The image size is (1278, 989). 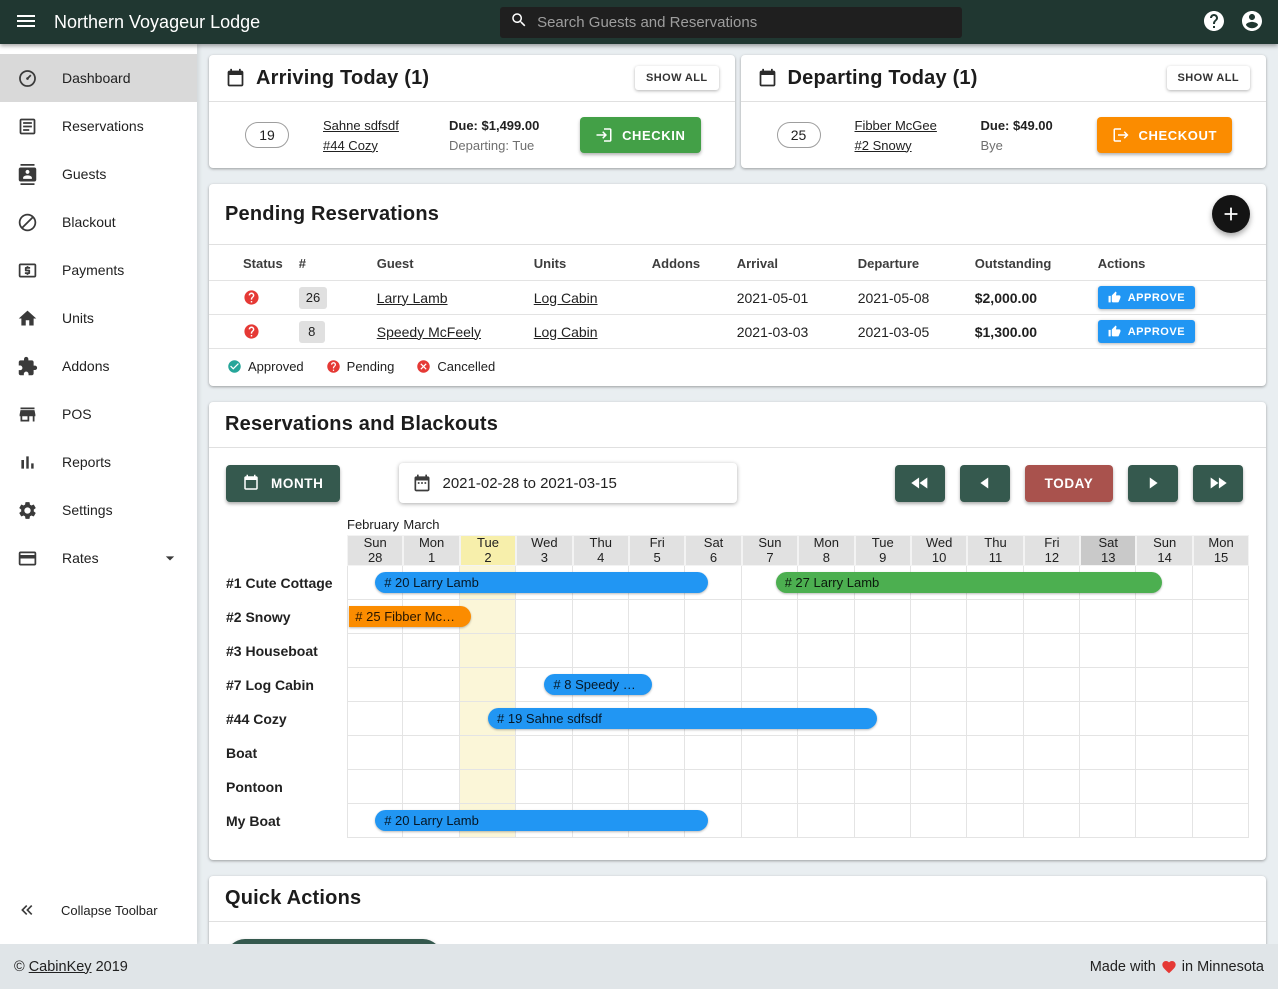 I want to click on sidebar-item-addons: Addons, so click(x=98, y=366).